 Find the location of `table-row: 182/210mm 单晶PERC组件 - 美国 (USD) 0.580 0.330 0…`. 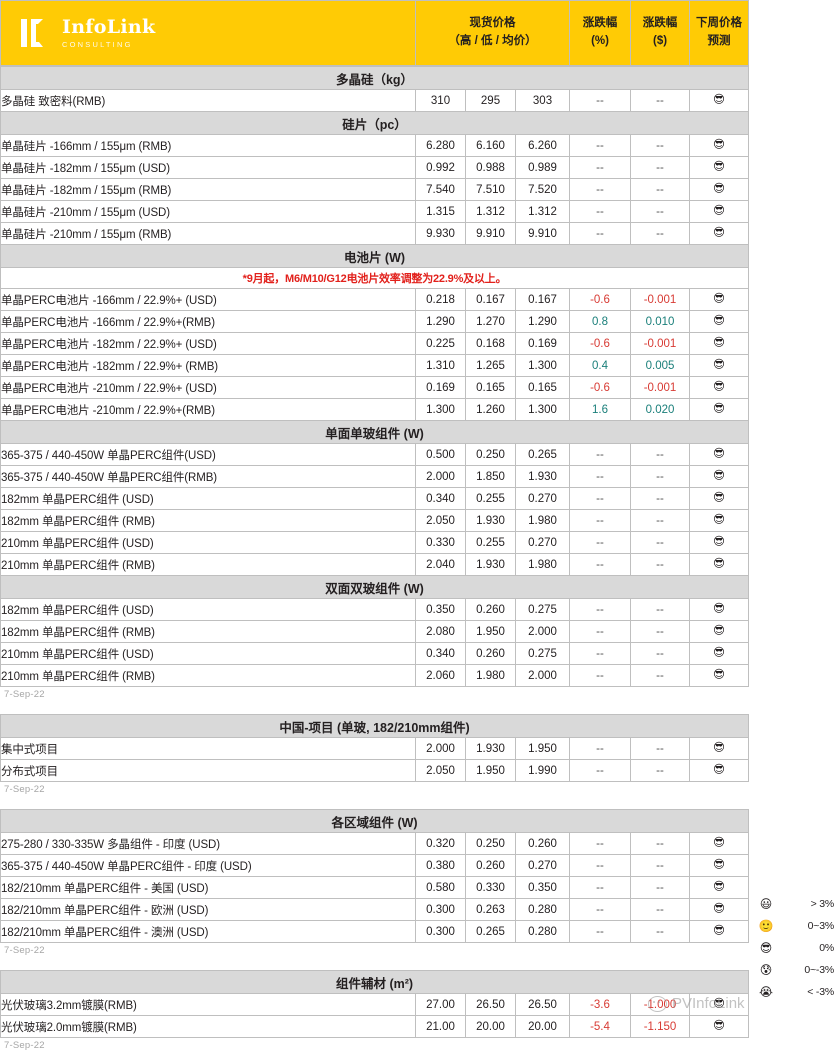

table-row: 182/210mm 单晶PERC组件 - 美国 (USD) 0.580 0.330 0… is located at coordinates (375, 887).